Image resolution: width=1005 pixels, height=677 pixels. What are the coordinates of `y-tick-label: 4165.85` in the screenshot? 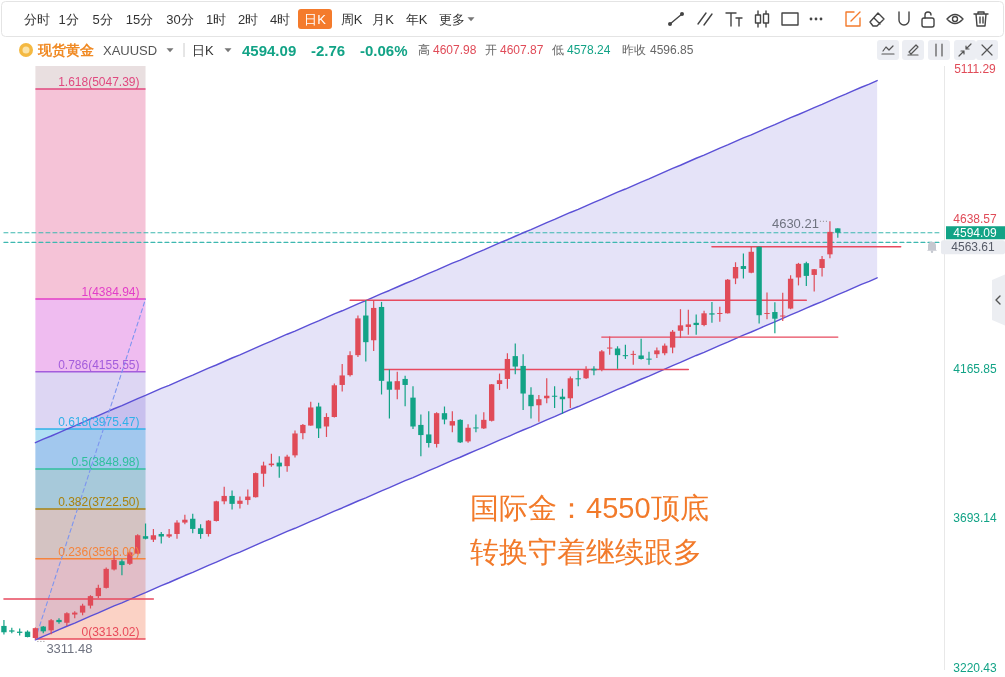 It's located at (975, 368).